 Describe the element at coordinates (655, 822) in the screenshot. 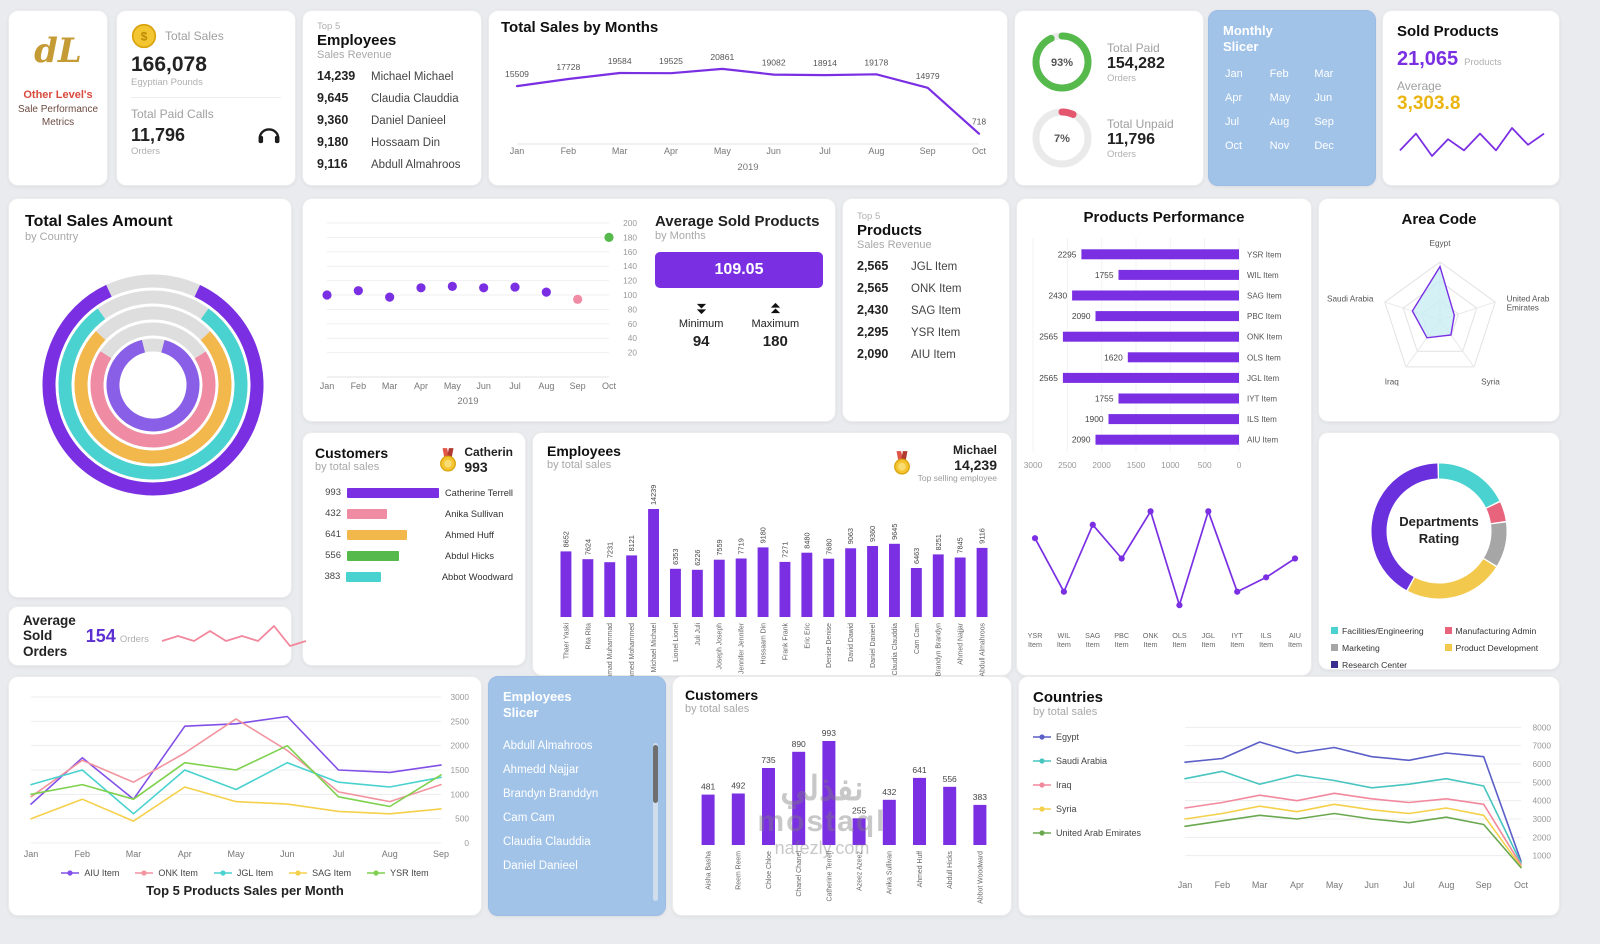

I see `scrollbar` at that location.